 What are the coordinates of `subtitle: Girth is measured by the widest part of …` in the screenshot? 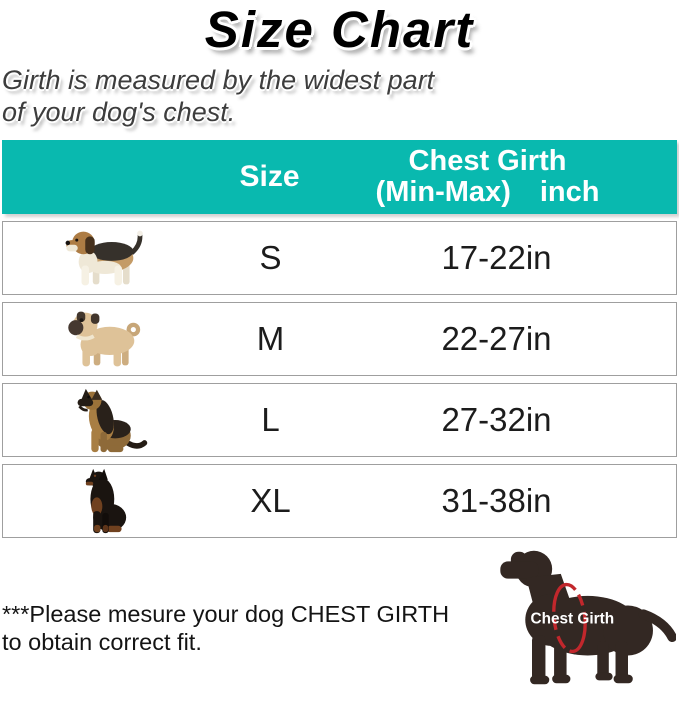 It's located at (340, 96).